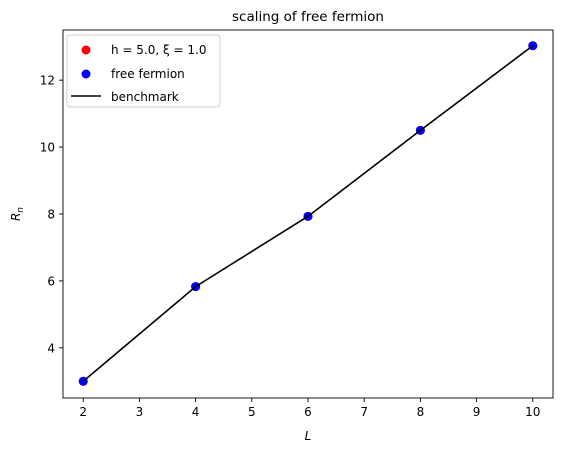 Image resolution: width=565 pixels, height=453 pixels. What do you see at coordinates (47, 81) in the screenshot?
I see `y-tick-label: 12` at bounding box center [47, 81].